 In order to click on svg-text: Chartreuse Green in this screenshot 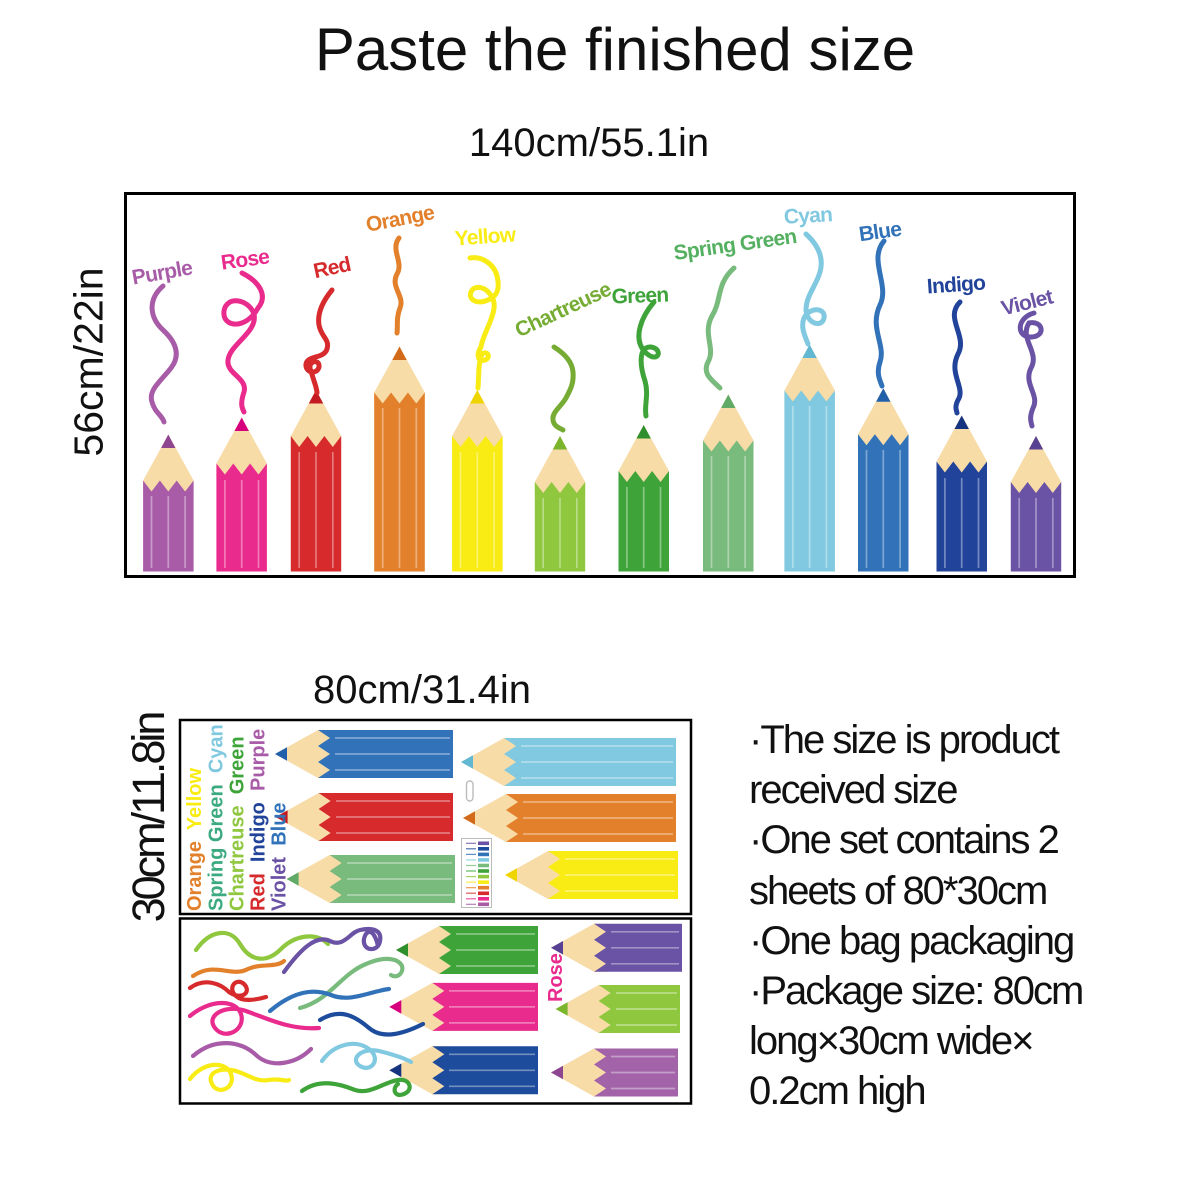, I will do `click(238, 823)`.